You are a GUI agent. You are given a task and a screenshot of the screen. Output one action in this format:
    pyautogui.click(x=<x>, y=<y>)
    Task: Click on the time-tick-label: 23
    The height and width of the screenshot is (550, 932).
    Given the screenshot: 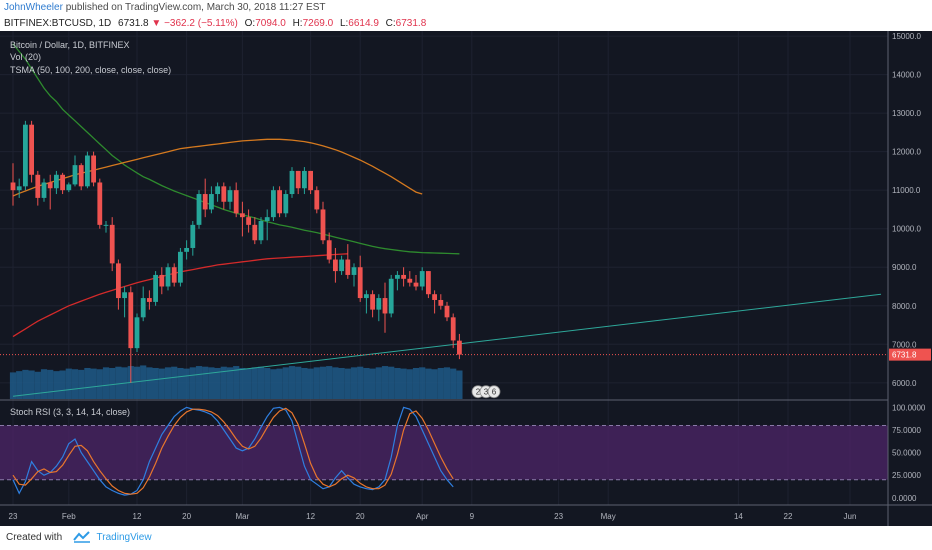 What is the action you would take?
    pyautogui.click(x=13, y=516)
    